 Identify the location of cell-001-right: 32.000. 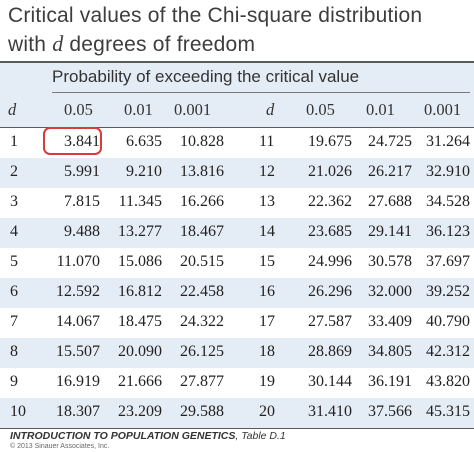
(390, 291).